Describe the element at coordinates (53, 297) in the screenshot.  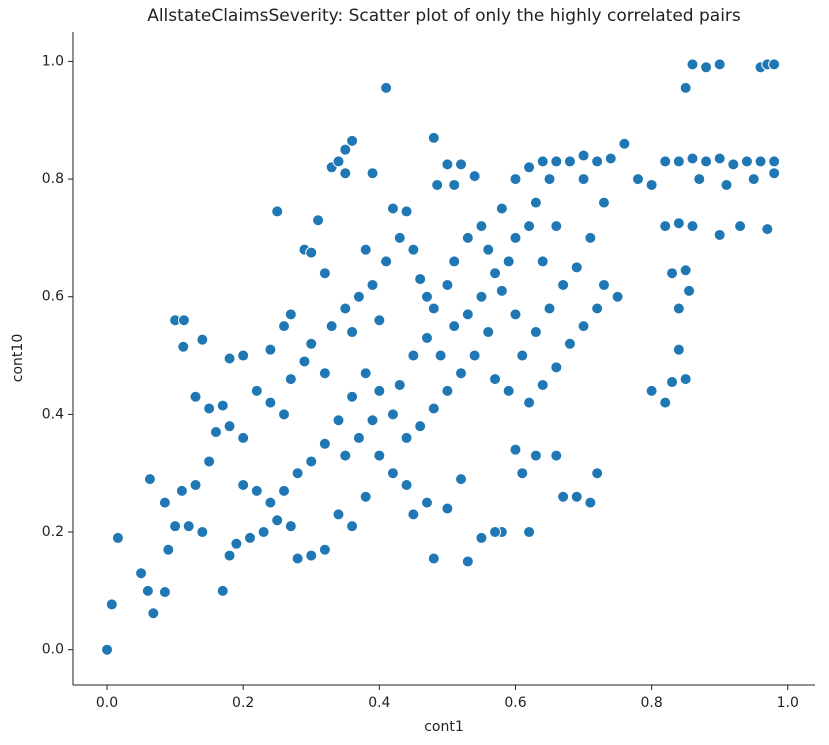
I see `y-tick-label: 0.6` at that location.